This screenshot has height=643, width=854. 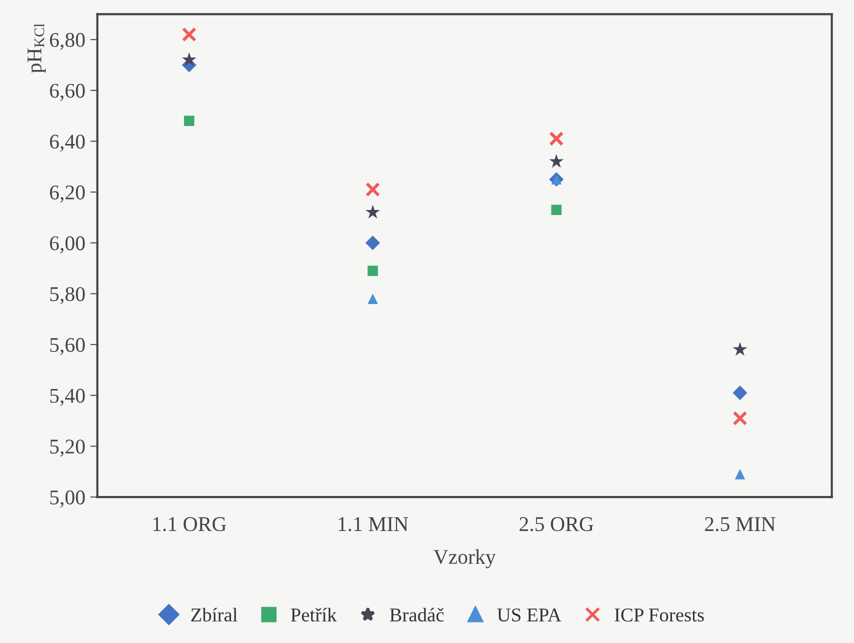 What do you see at coordinates (465, 558) in the screenshot?
I see `x-axis-title: Vzorky` at bounding box center [465, 558].